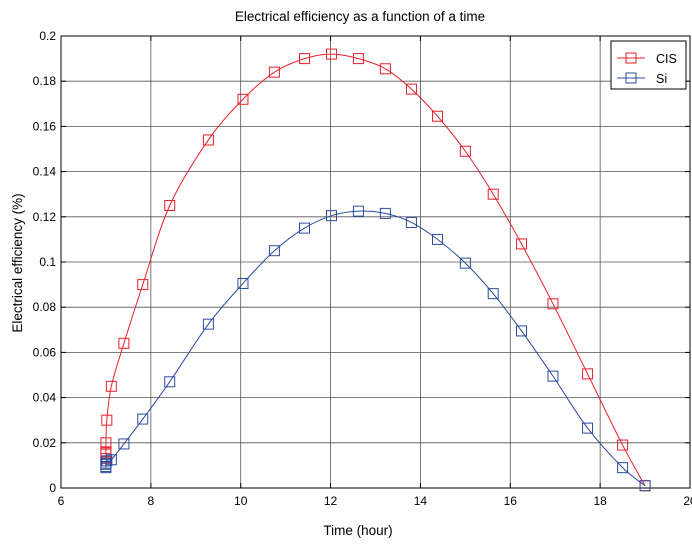 The image size is (692, 544). Describe the element at coordinates (631, 58) in the screenshot. I see `legend-marker-cis` at that location.